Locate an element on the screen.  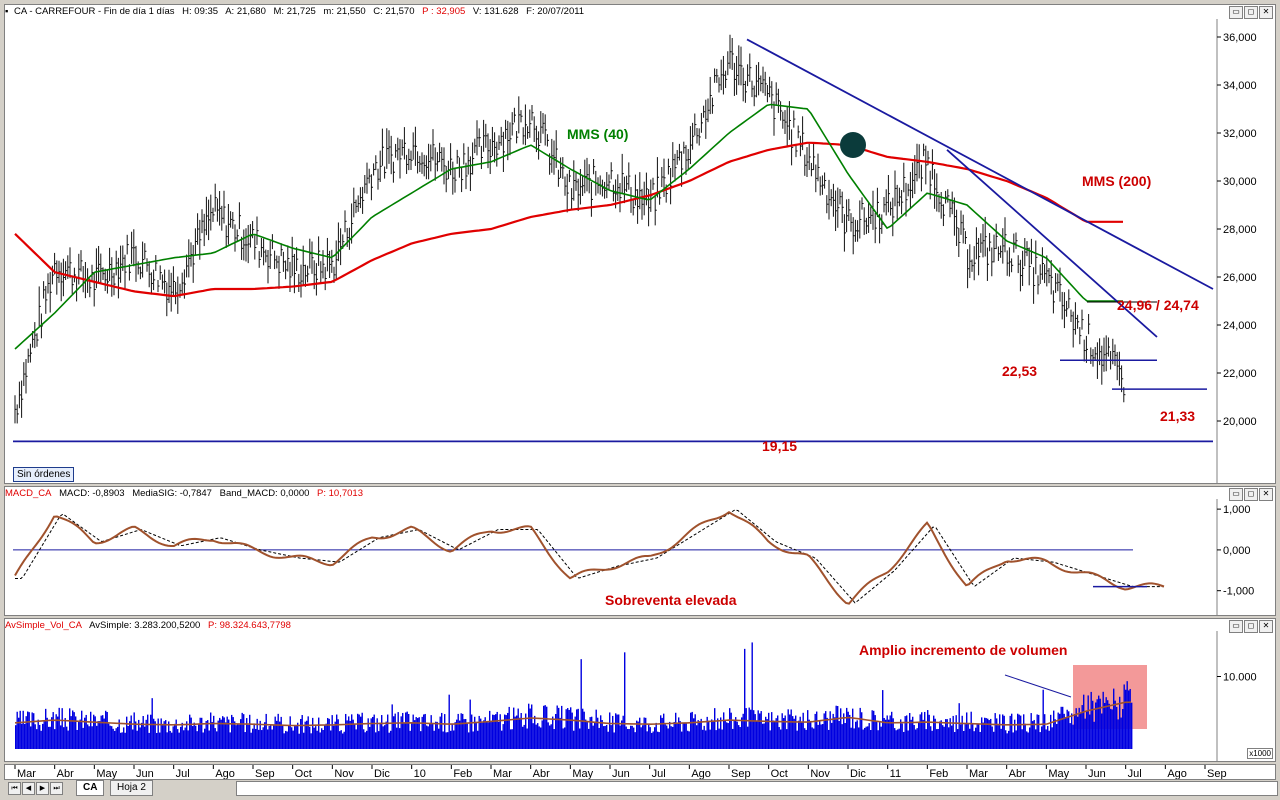
price-tick-label: 30,000 is located at coordinates (1240, 182).